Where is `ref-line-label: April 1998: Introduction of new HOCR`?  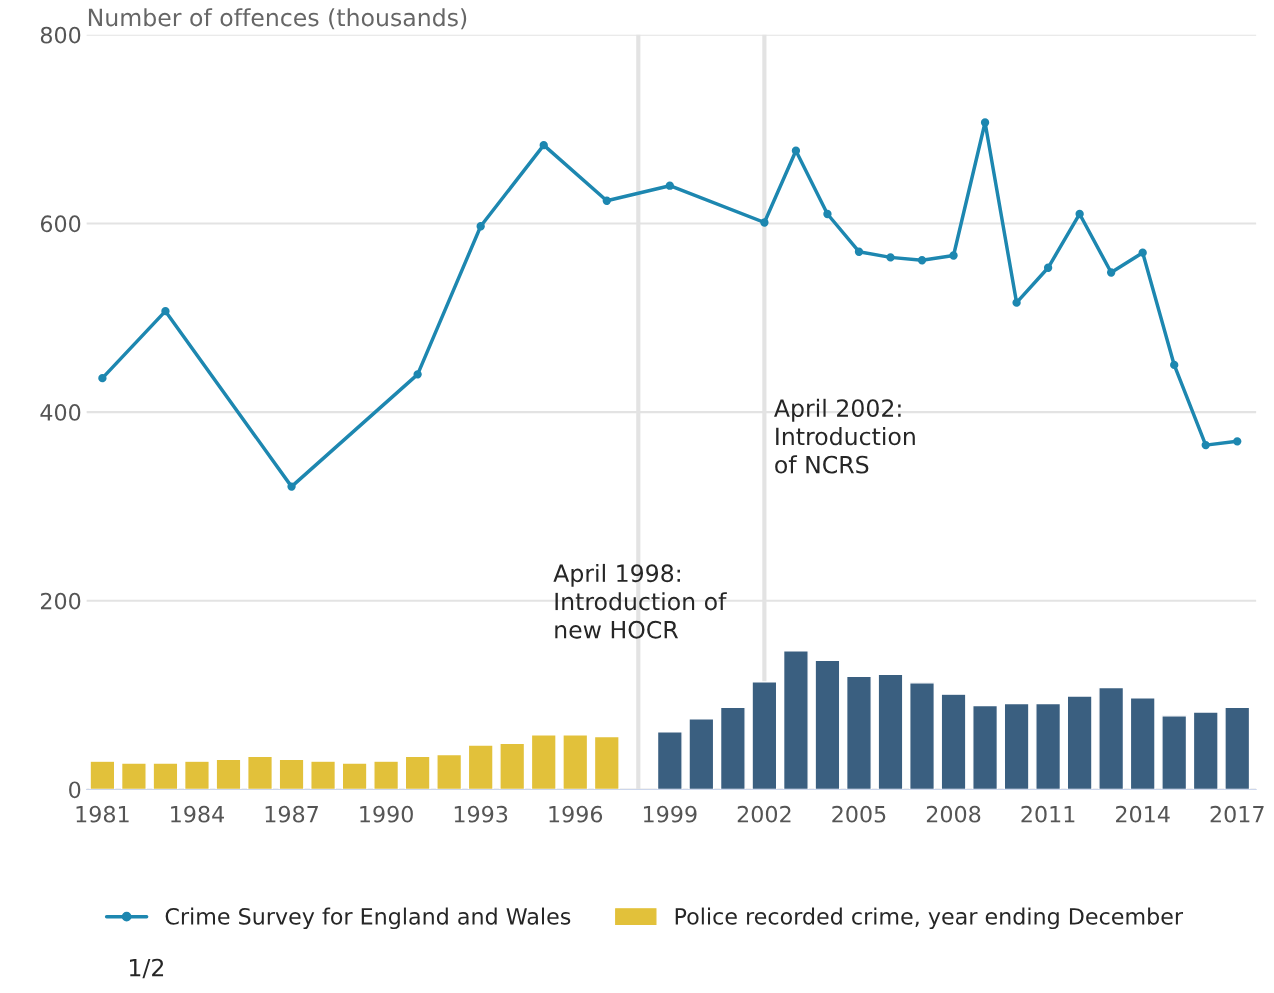 ref-line-label: April 1998: Introduction of new HOCR is located at coordinates (640, 601).